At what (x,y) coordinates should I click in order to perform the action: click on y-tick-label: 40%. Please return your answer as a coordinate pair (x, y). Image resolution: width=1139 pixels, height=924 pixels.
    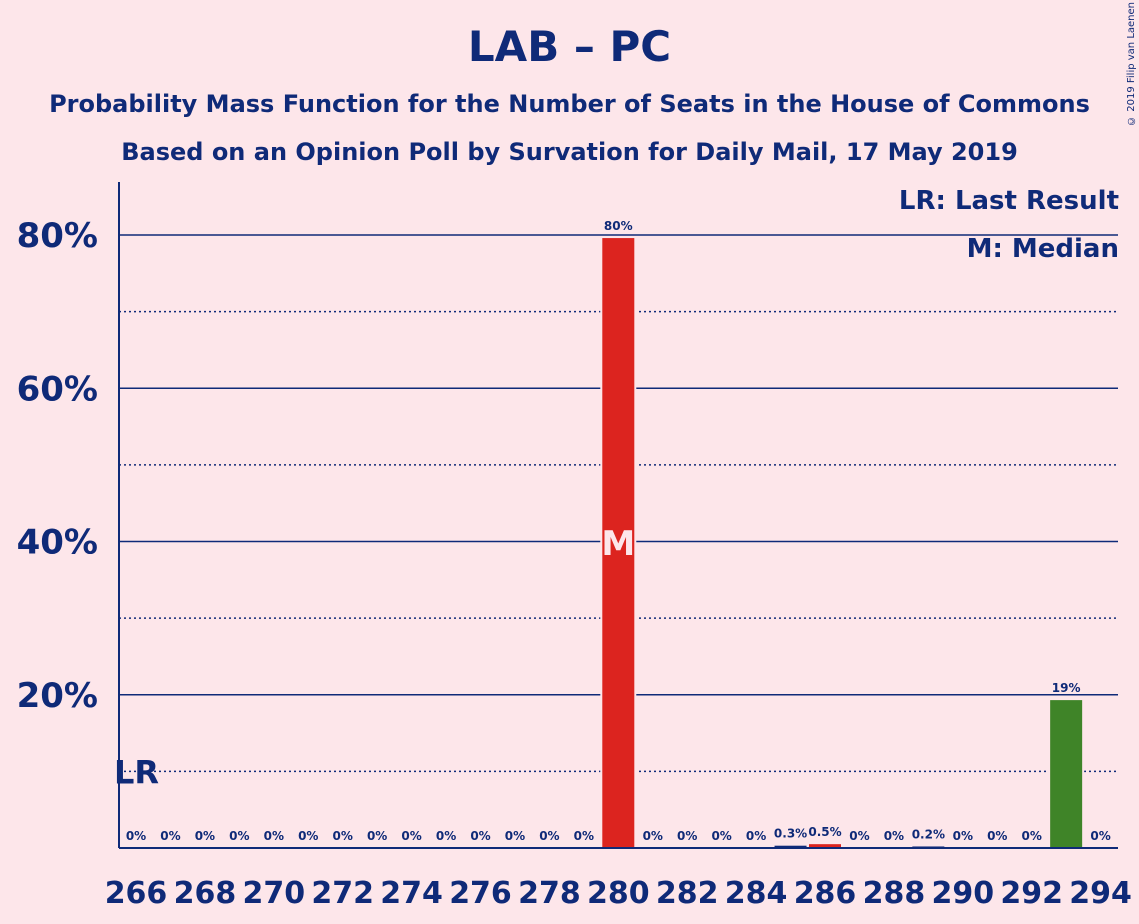
    Looking at the image, I should click on (57, 543).